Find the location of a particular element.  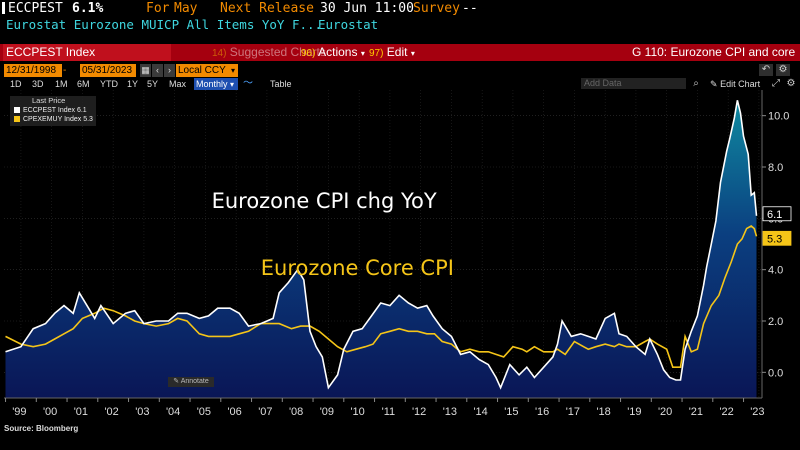

y-tick-label: 0.0 is located at coordinates (775, 373).